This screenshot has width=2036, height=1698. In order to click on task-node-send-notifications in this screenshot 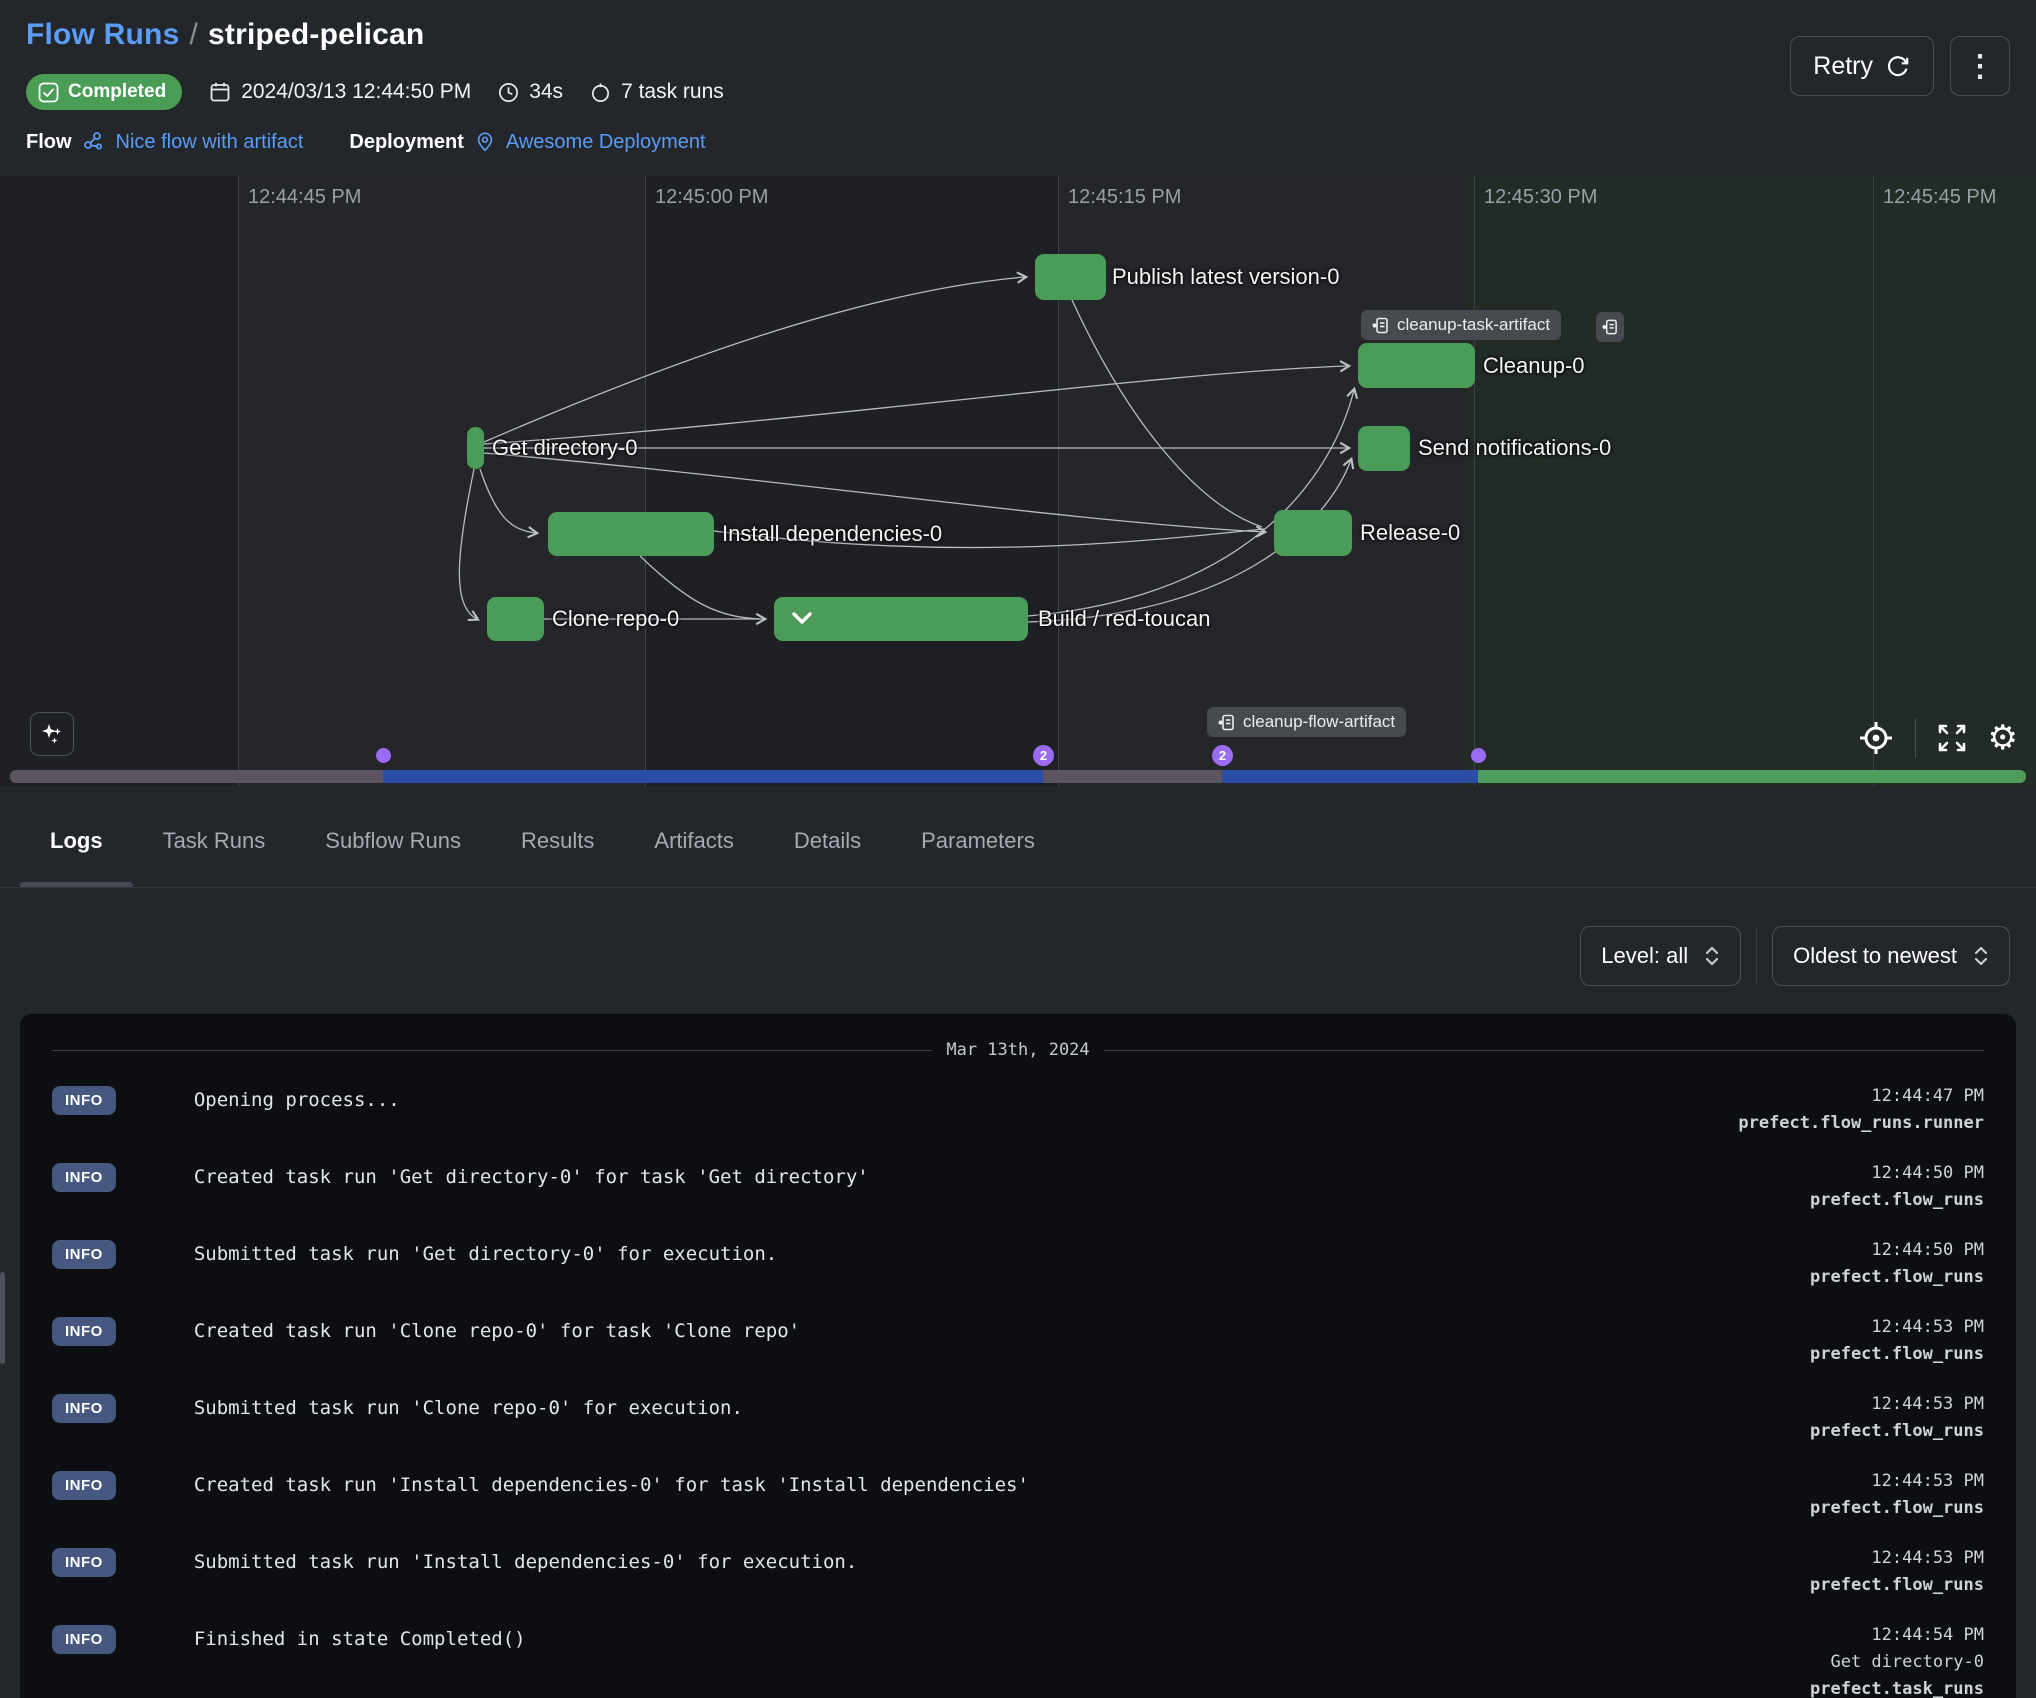, I will do `click(1384, 448)`.